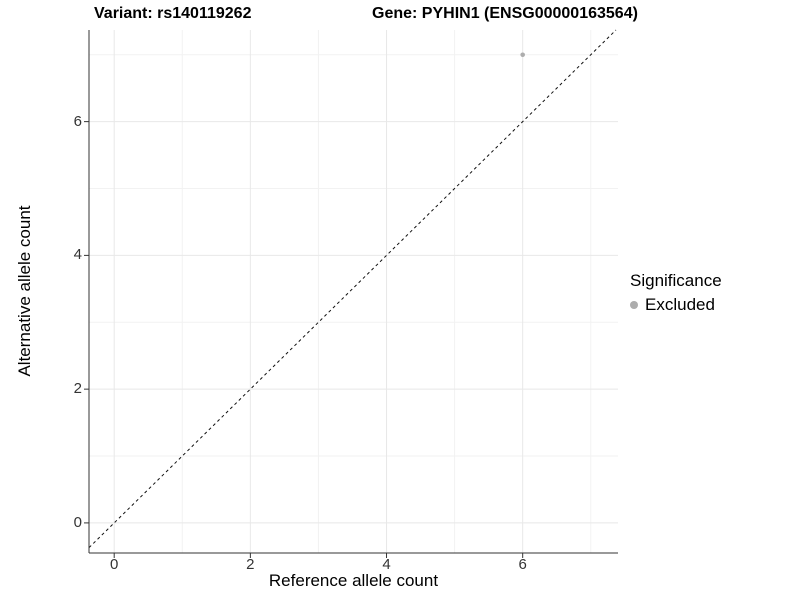  What do you see at coordinates (24, 291) in the screenshot?
I see `y-axis-title: Alternative allele count` at bounding box center [24, 291].